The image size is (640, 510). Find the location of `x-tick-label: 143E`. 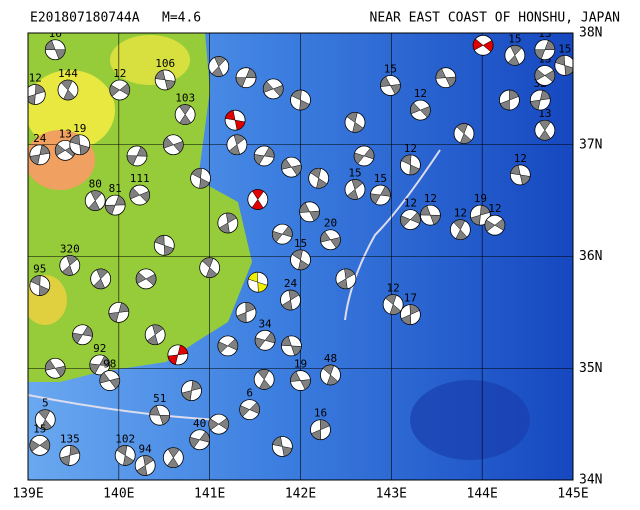

x-tick-label: 143E is located at coordinates (391, 494).